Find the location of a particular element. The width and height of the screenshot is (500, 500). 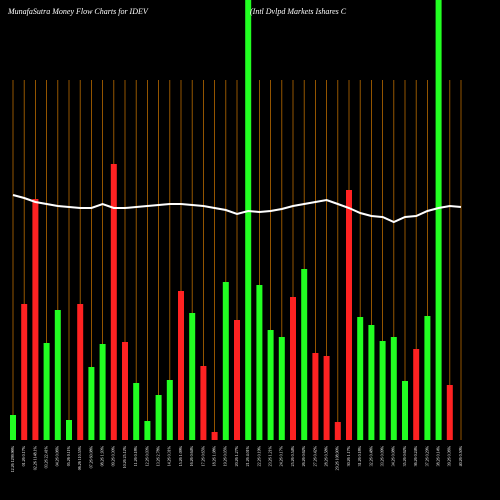

x-tick-label: 19.26 0.05% is located at coordinates (225, 455).